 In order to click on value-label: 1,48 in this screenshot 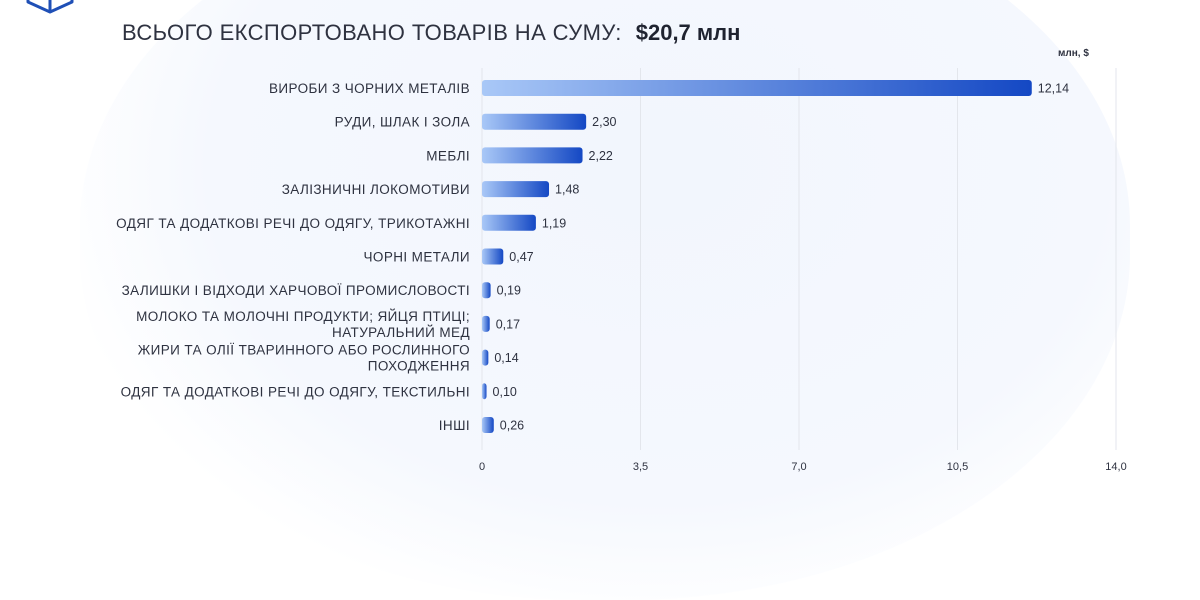, I will do `click(567, 190)`.